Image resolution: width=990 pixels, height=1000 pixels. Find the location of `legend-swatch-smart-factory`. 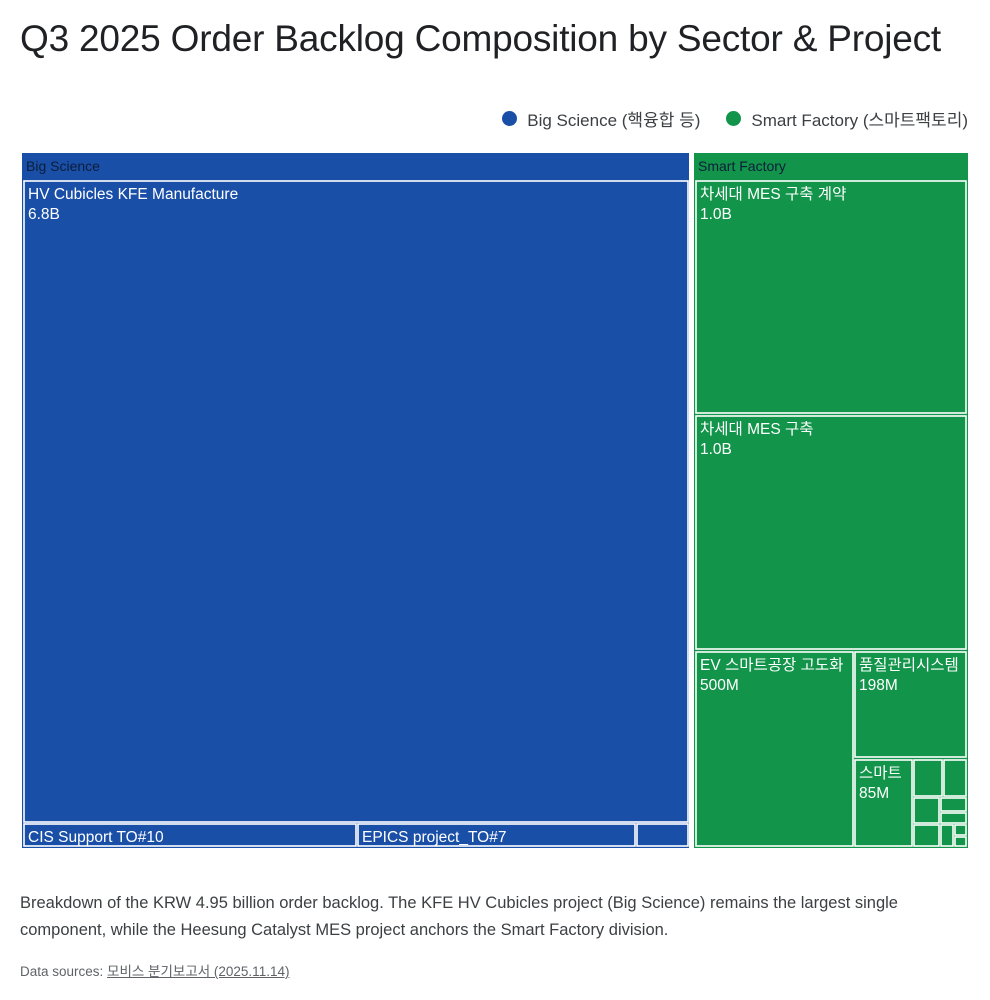

legend-swatch-smart-factory is located at coordinates (734, 118).